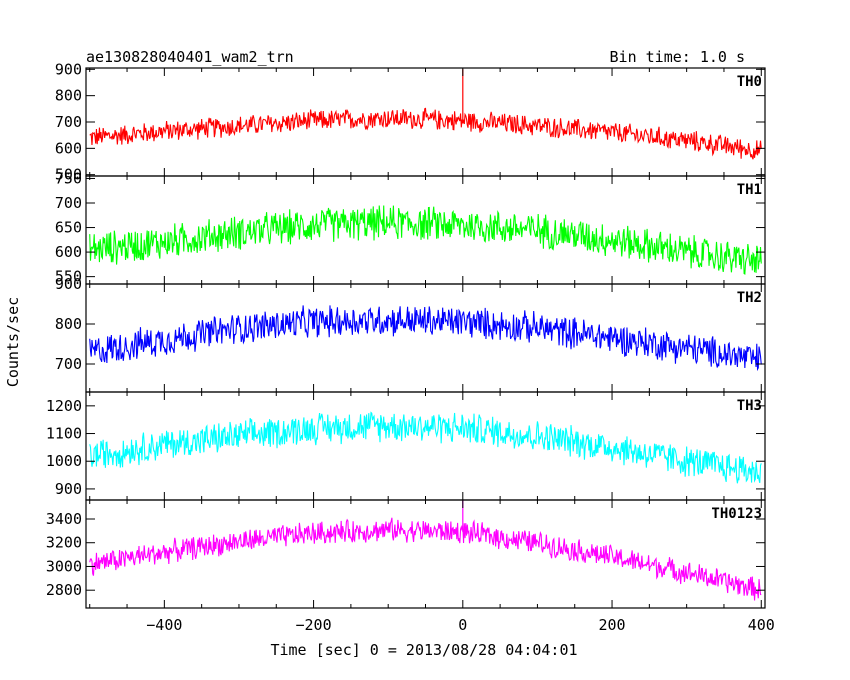  What do you see at coordinates (749, 298) in the screenshot?
I see `panel-label-th2: TH2` at bounding box center [749, 298].